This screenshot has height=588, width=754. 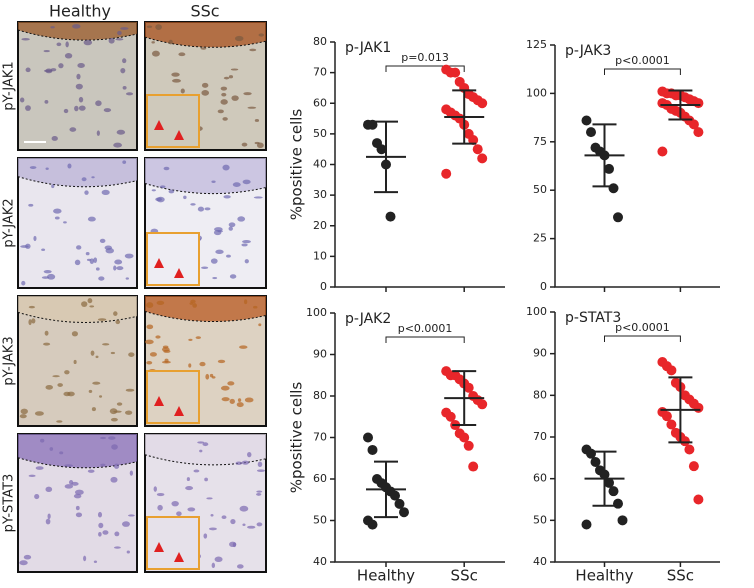 I want to click on chart-title: p-JAK3, so click(x=588, y=51).